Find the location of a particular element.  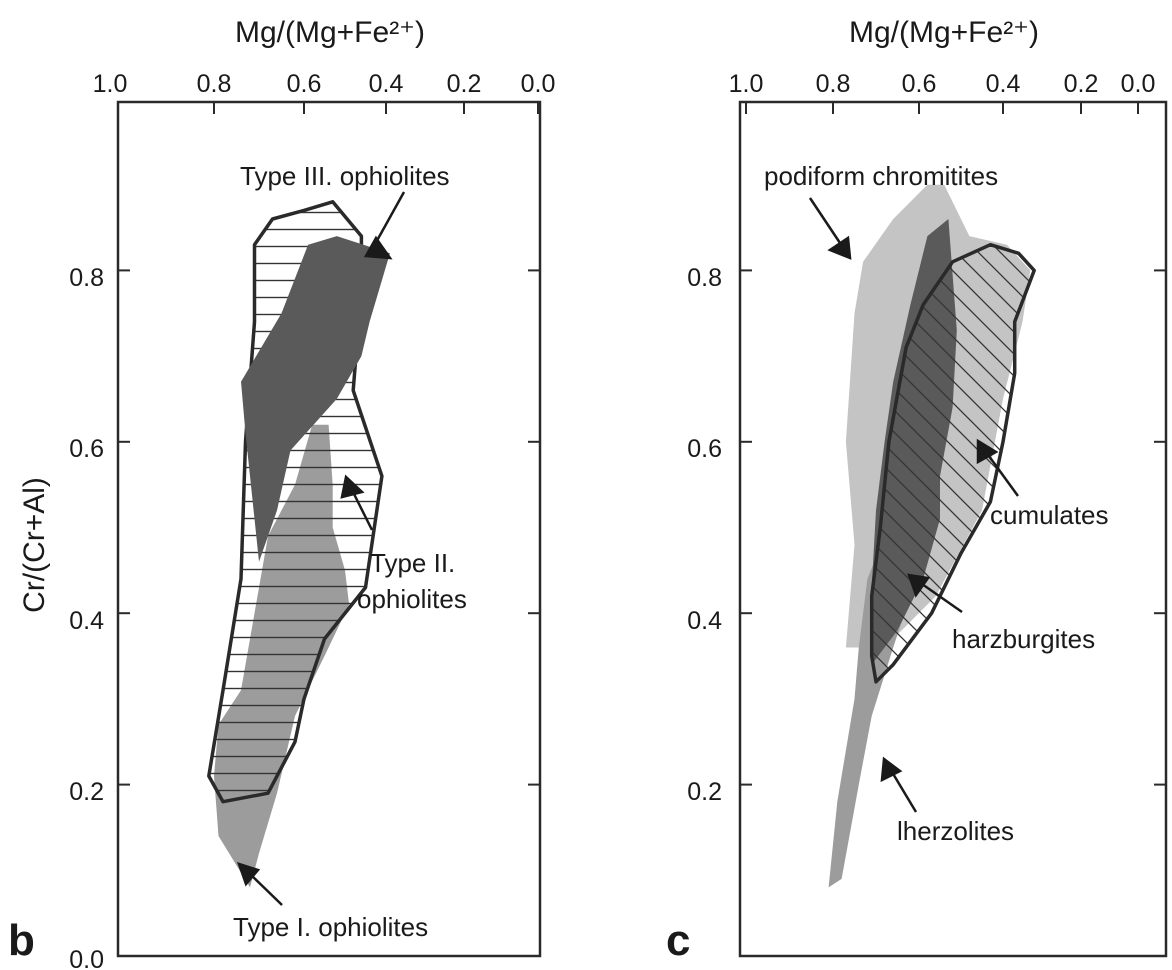

panel-b-x-tick-0.4: 0.4 is located at coordinates (386, 84).